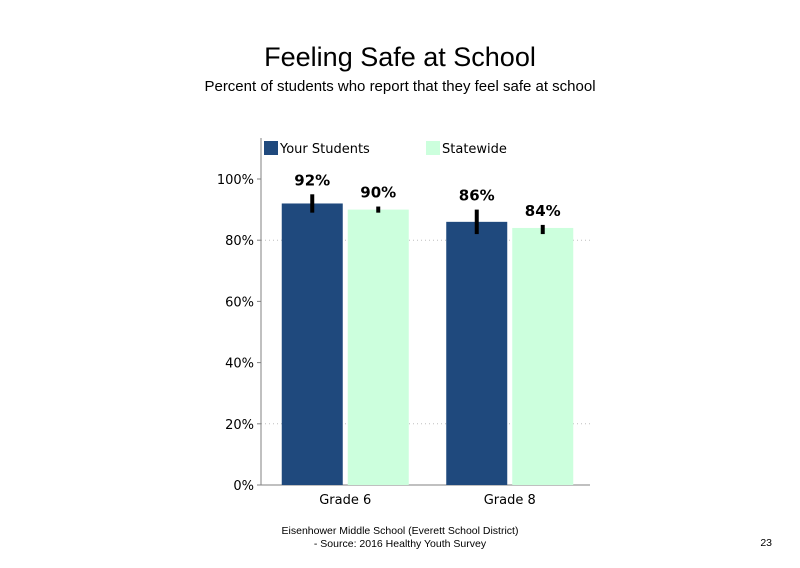 This screenshot has height=568, width=800. I want to click on chart-title: Feeling Safe at School, so click(400, 57).